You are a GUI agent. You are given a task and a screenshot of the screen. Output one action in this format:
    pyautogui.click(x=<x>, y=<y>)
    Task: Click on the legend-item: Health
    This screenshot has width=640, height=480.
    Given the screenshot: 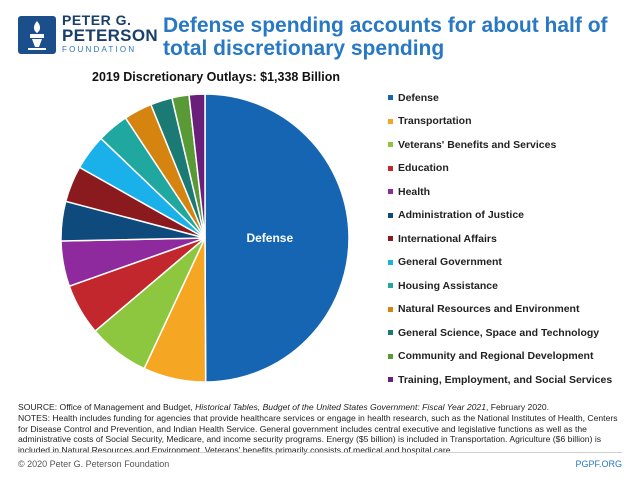 What is the action you would take?
    pyautogui.click(x=513, y=192)
    